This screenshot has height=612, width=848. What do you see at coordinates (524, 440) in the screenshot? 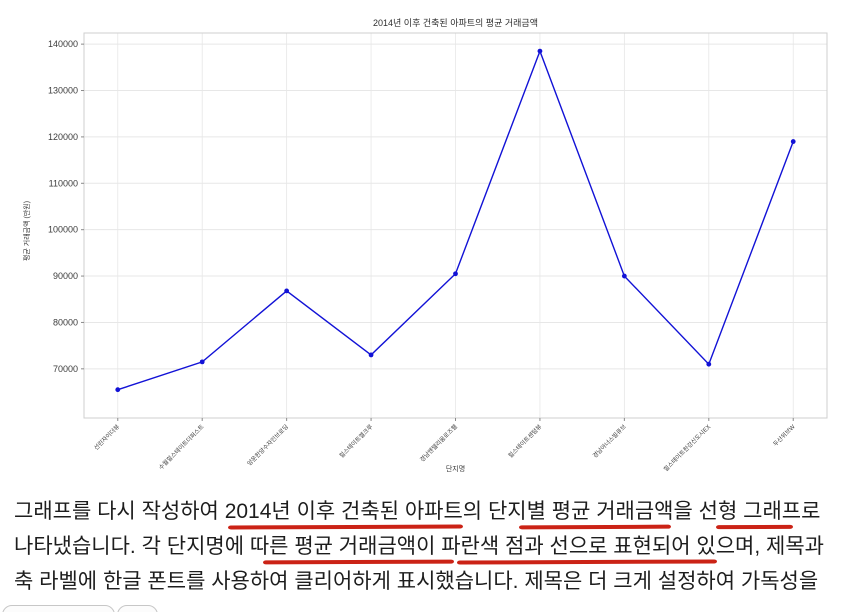
I see `x-tick-label: 힐스테이트센텀뷰` at bounding box center [524, 440].